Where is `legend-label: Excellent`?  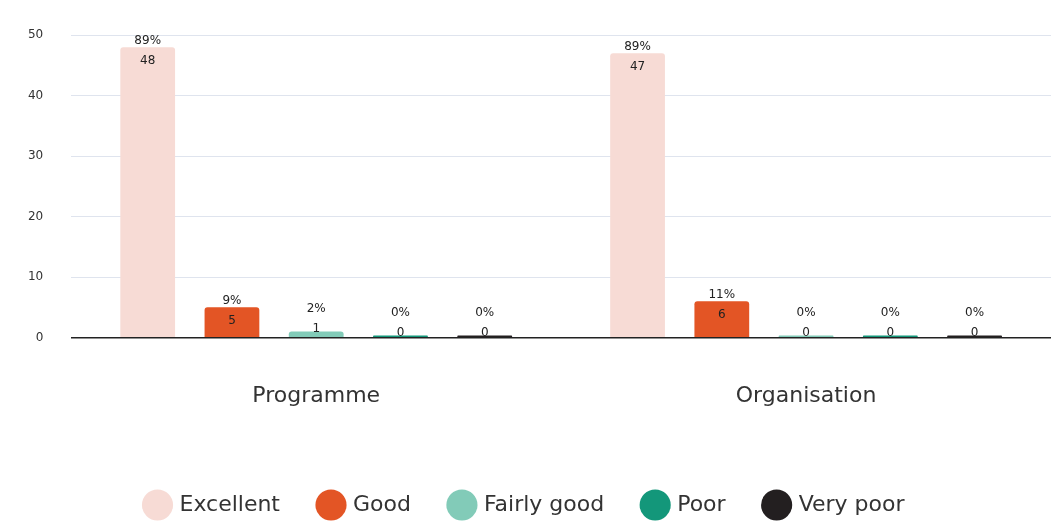
legend-label: Excellent is located at coordinates (230, 503).